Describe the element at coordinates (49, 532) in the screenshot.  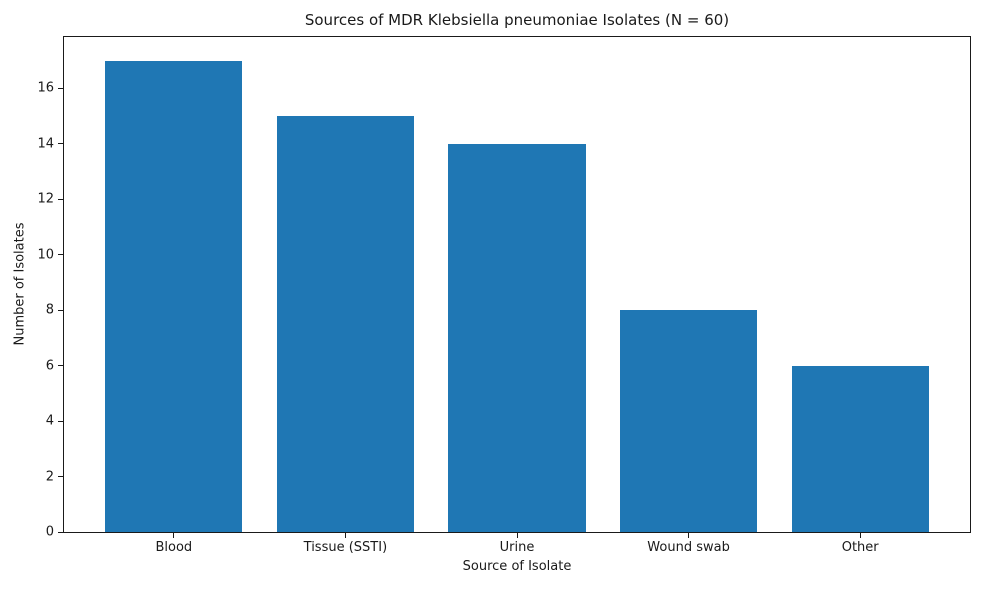
I see `y-tick-label: 0` at that location.